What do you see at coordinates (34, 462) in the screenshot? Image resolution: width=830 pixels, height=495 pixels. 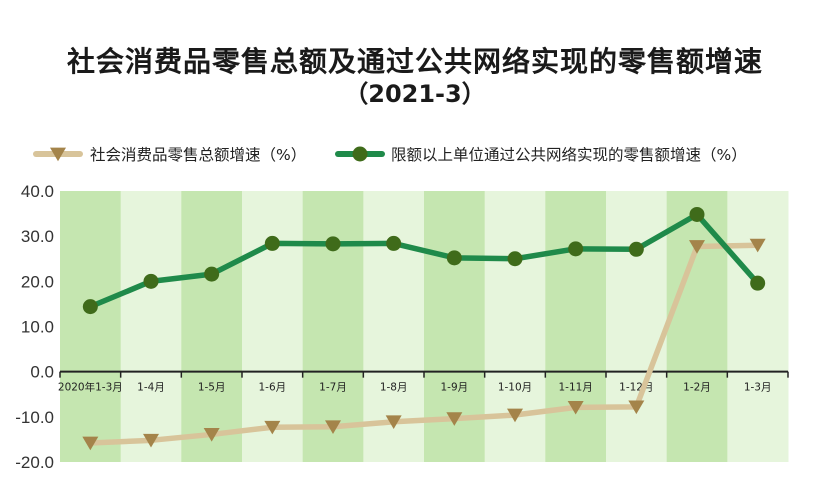 I see `y-tick-label: -20.0` at bounding box center [34, 462].